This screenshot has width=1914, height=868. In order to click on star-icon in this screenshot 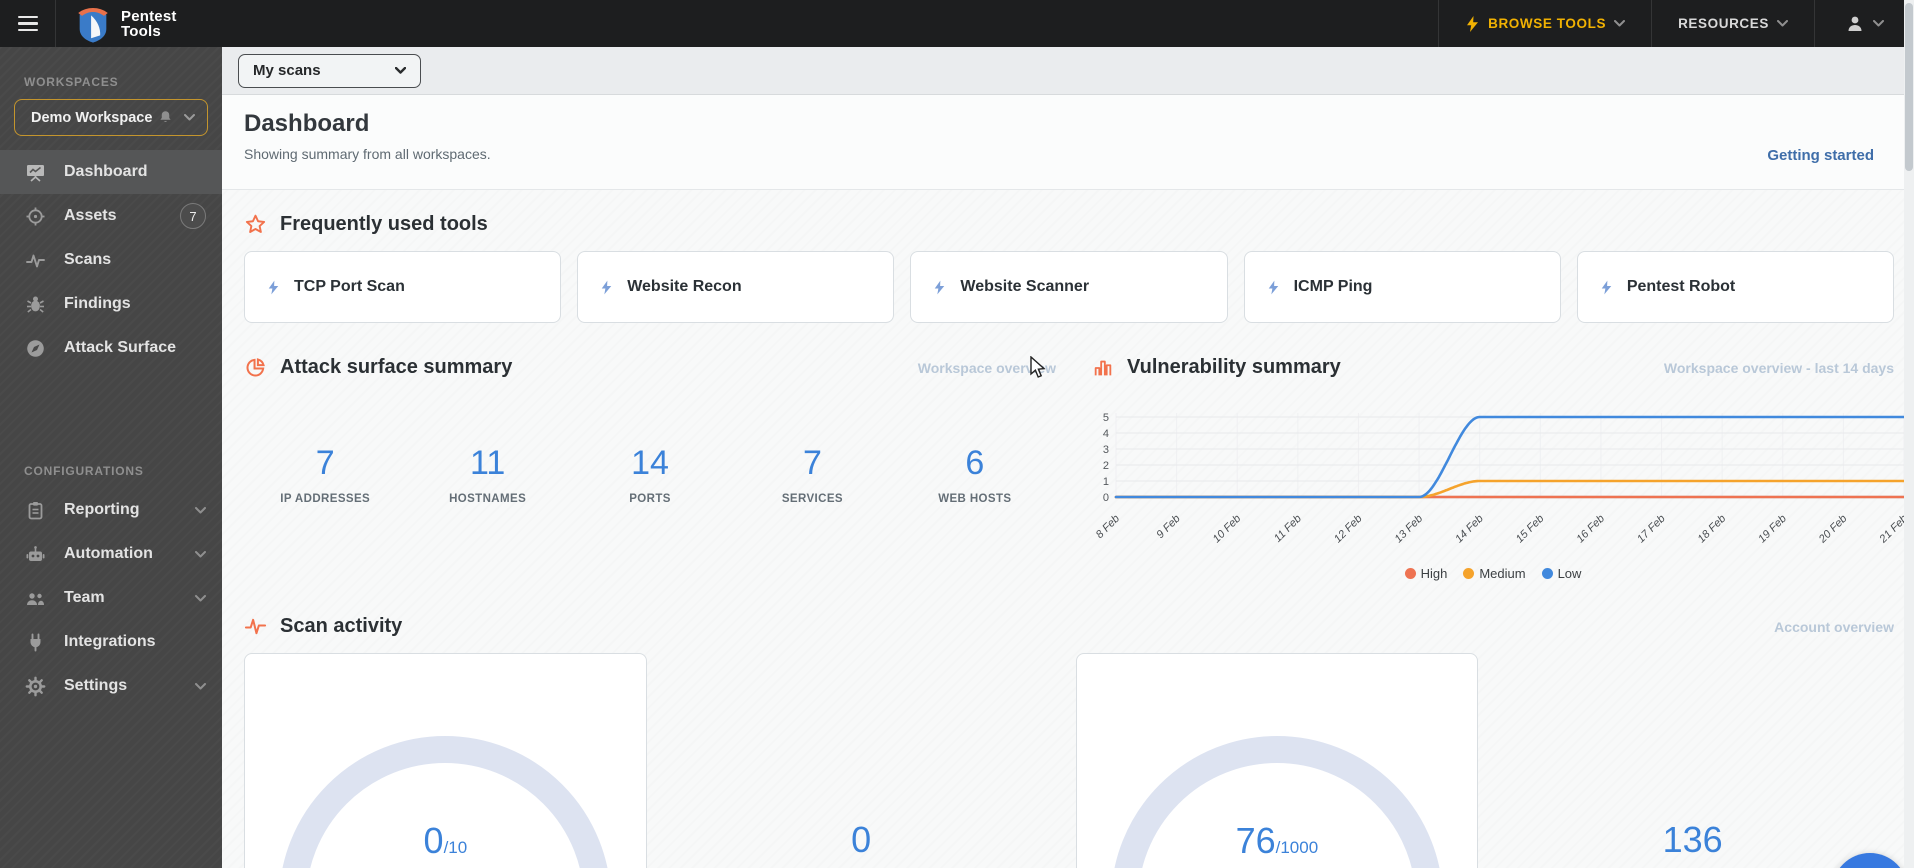, I will do `click(255, 223)`.